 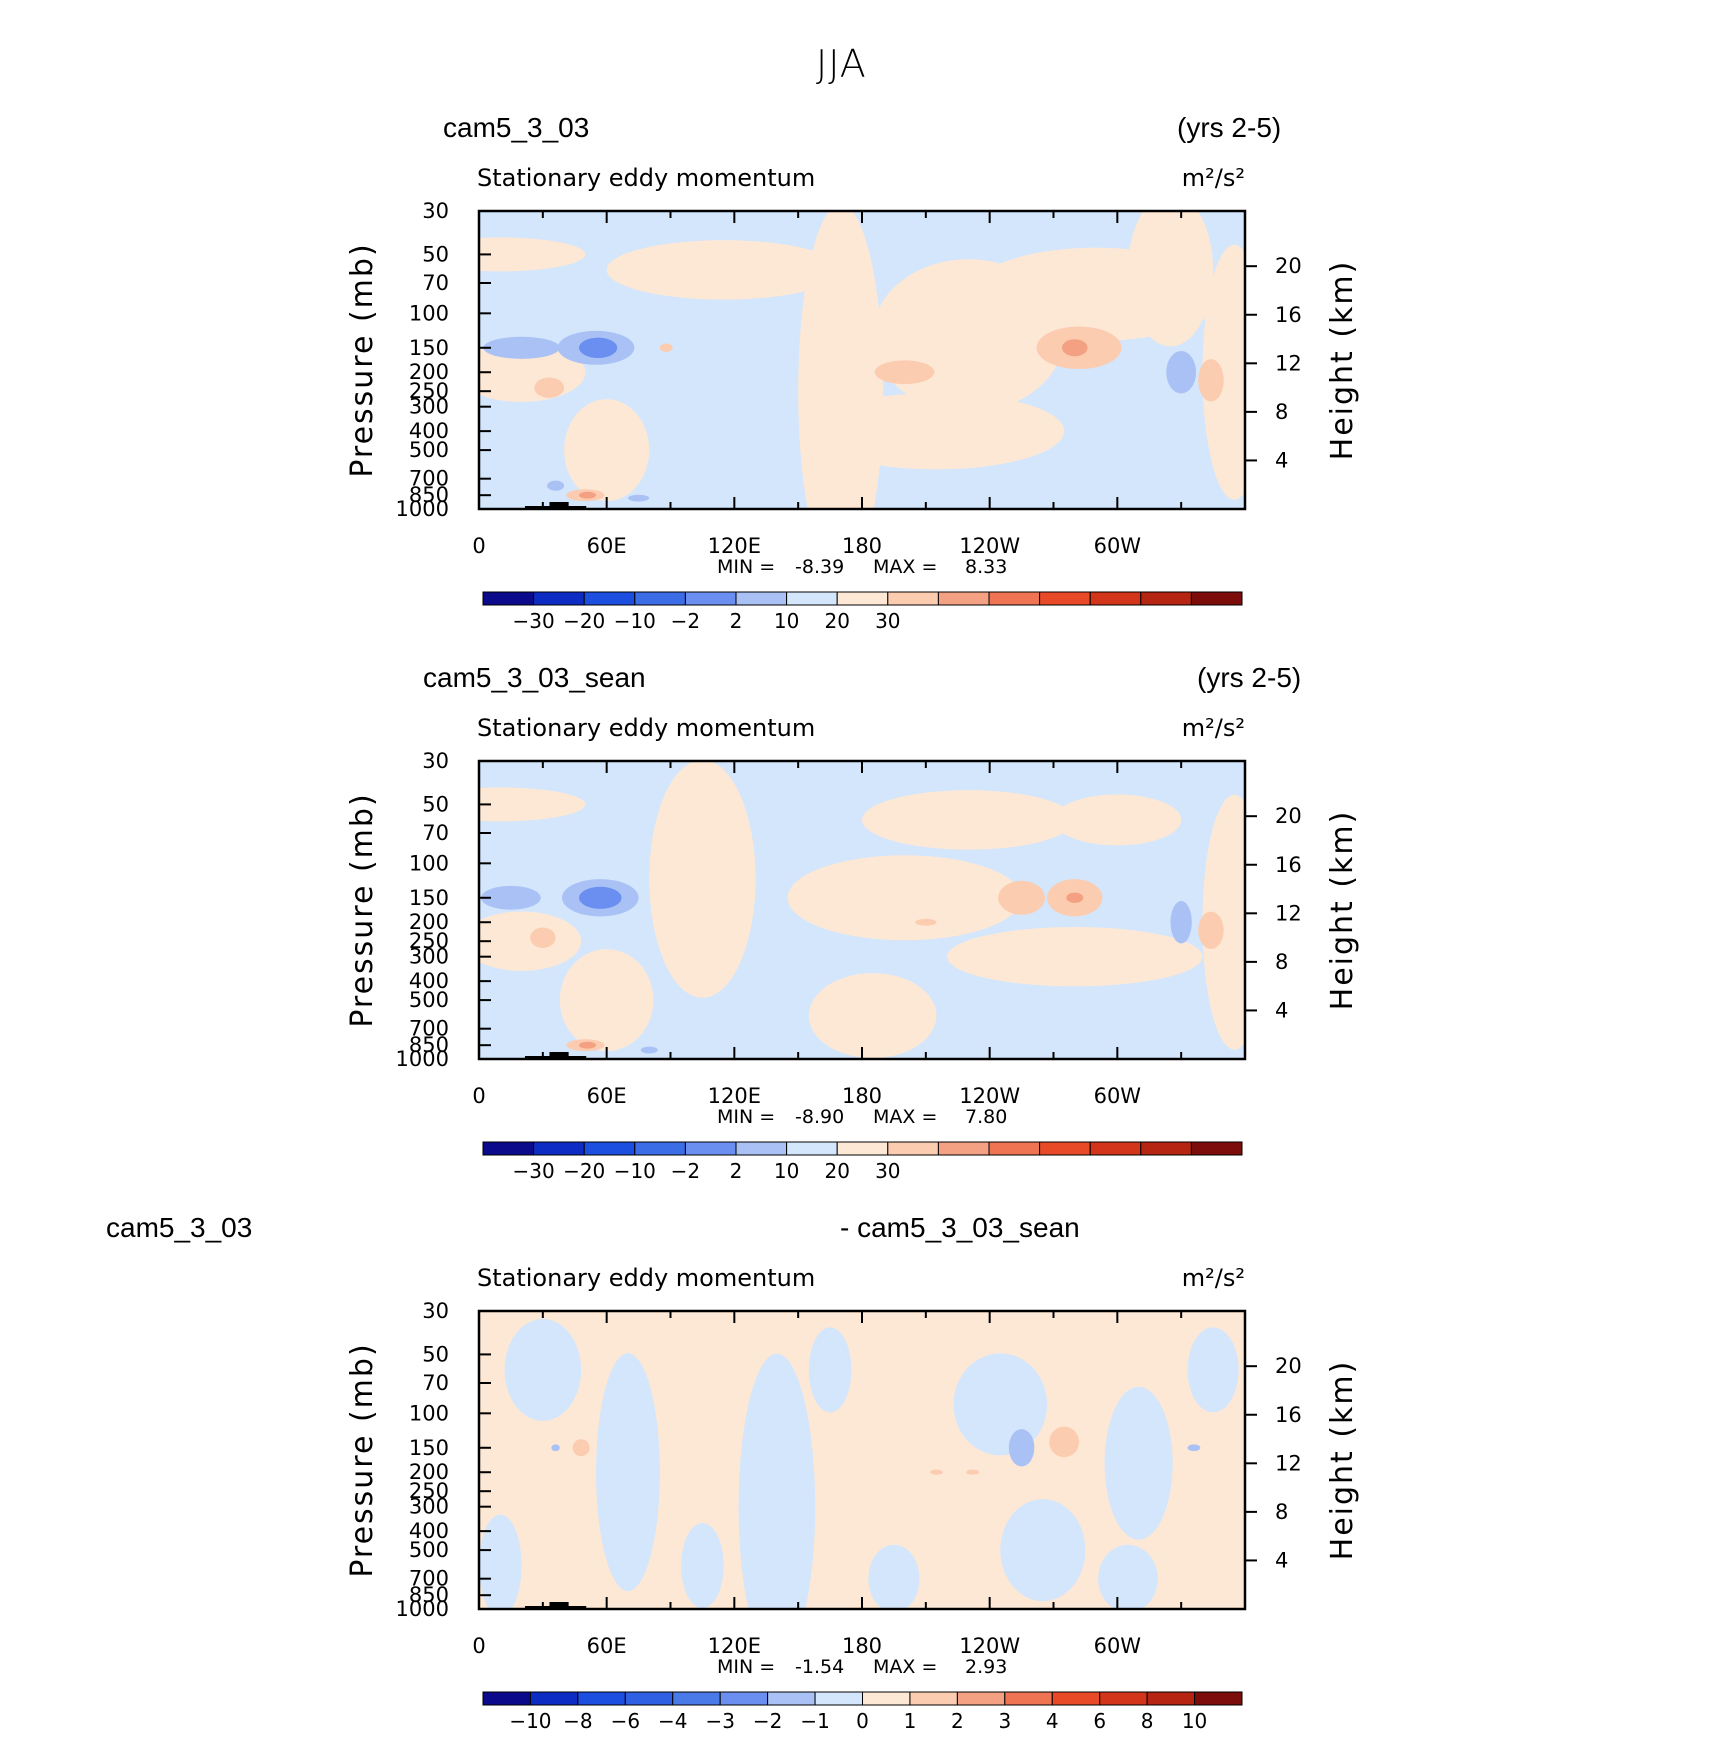 I want to click on variable-label: Stationary eddy momentum, so click(x=646, y=728).